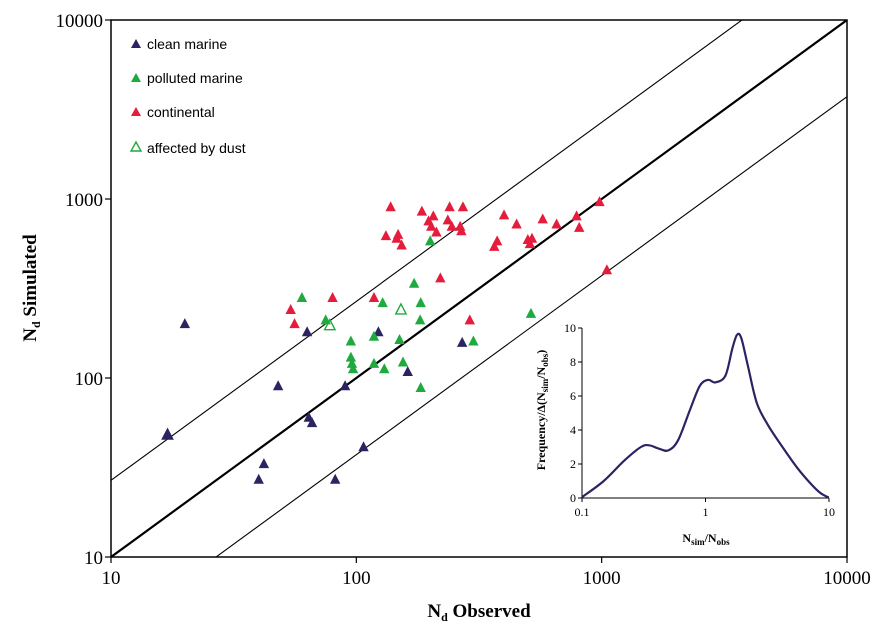 Image resolution: width=881 pixels, height=626 pixels. Describe the element at coordinates (706, 512) in the screenshot. I see `inset-x-tick-label: 1` at that location.